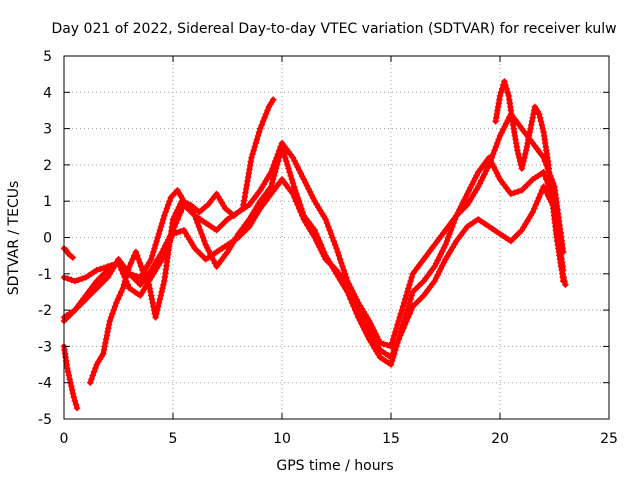 The width and height of the screenshot is (640, 480). What do you see at coordinates (45, 275) in the screenshot?
I see `y-tick-label: -1` at bounding box center [45, 275].